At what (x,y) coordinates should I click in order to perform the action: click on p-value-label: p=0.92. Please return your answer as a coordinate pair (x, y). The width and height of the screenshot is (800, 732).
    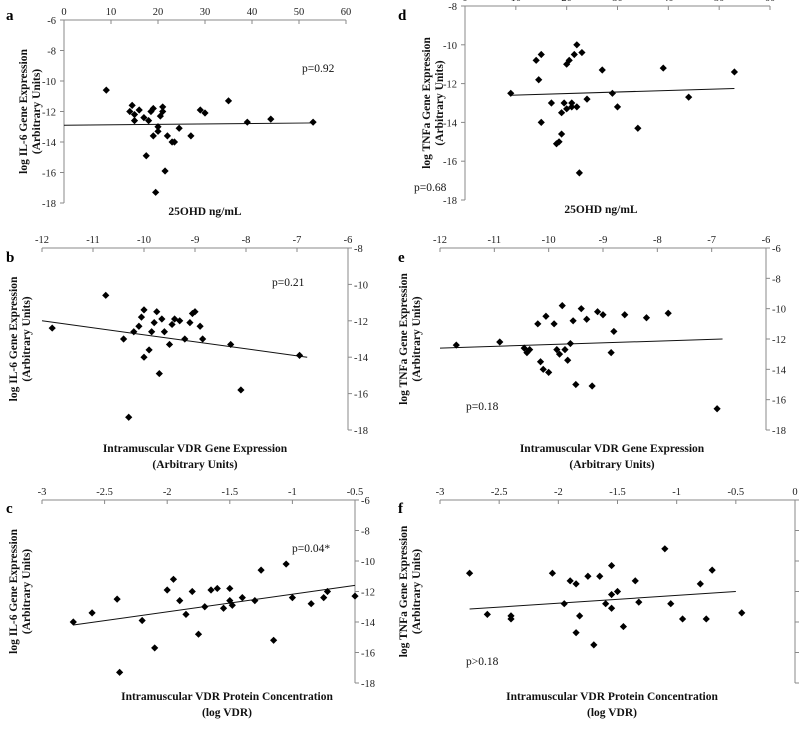
    Looking at the image, I should click on (318, 69).